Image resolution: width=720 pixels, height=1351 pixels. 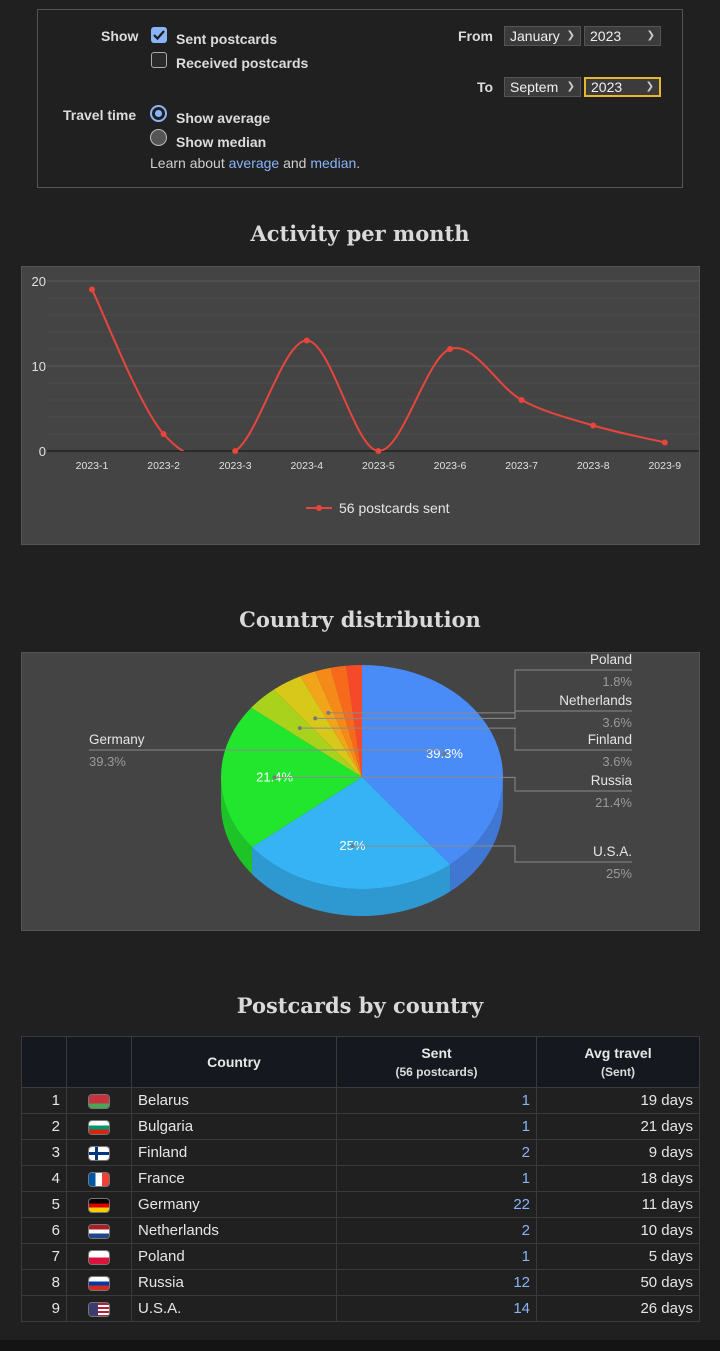 I want to click on learn-prefix: Learn about, so click(x=189, y=163).